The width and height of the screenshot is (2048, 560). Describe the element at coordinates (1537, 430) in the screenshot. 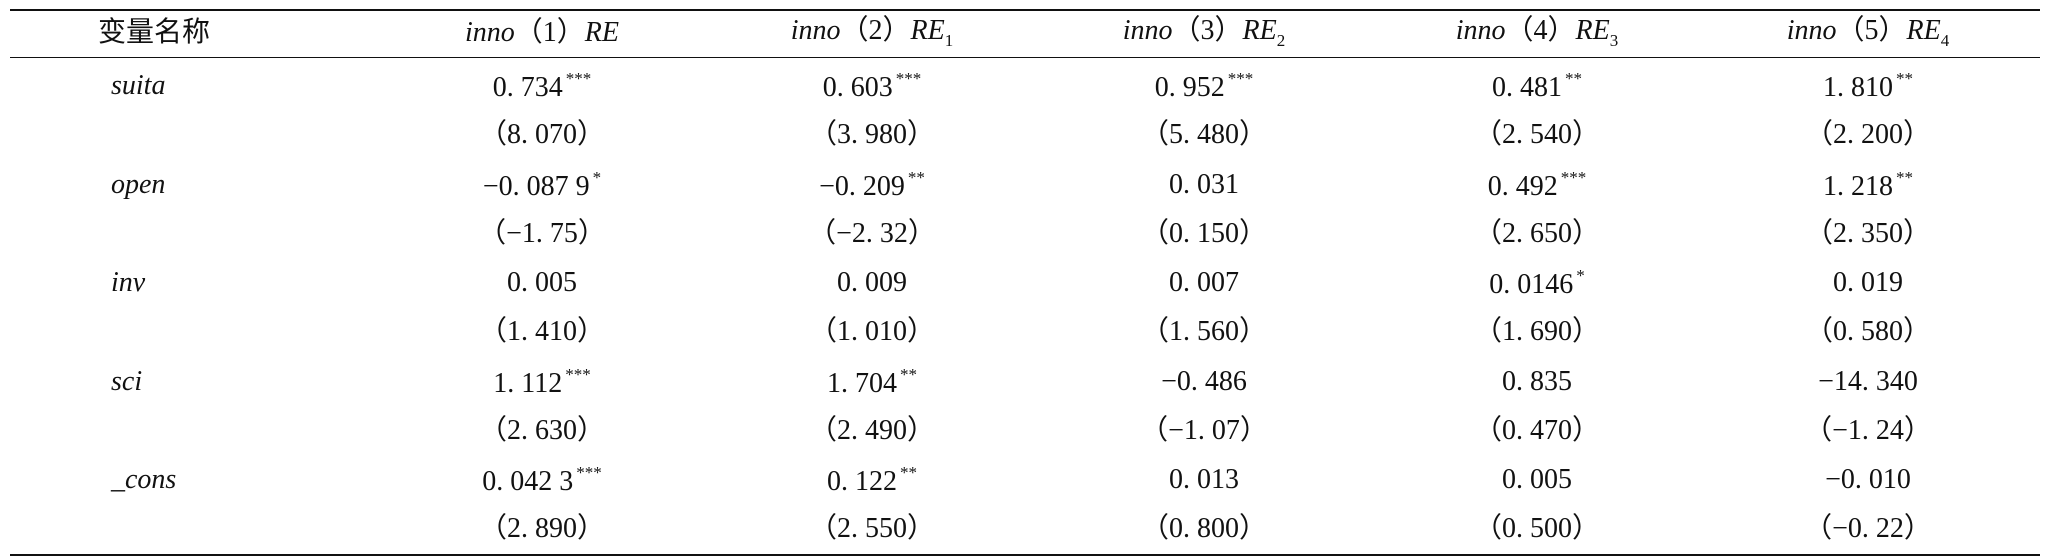

I see `t-statistic: （0. 470）` at that location.